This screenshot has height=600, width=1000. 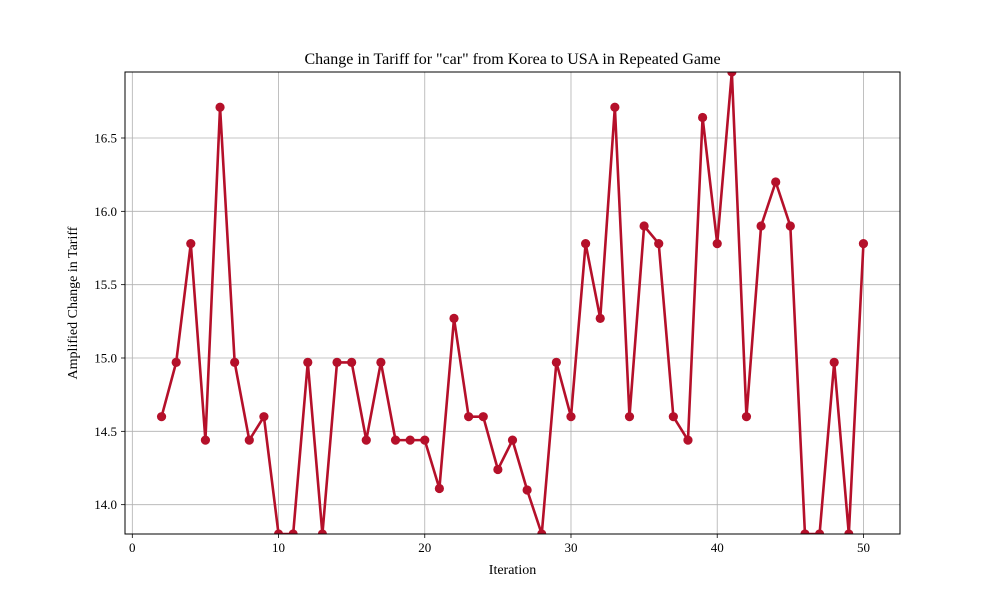 I want to click on x-tick-label: 50, so click(x=863, y=547).